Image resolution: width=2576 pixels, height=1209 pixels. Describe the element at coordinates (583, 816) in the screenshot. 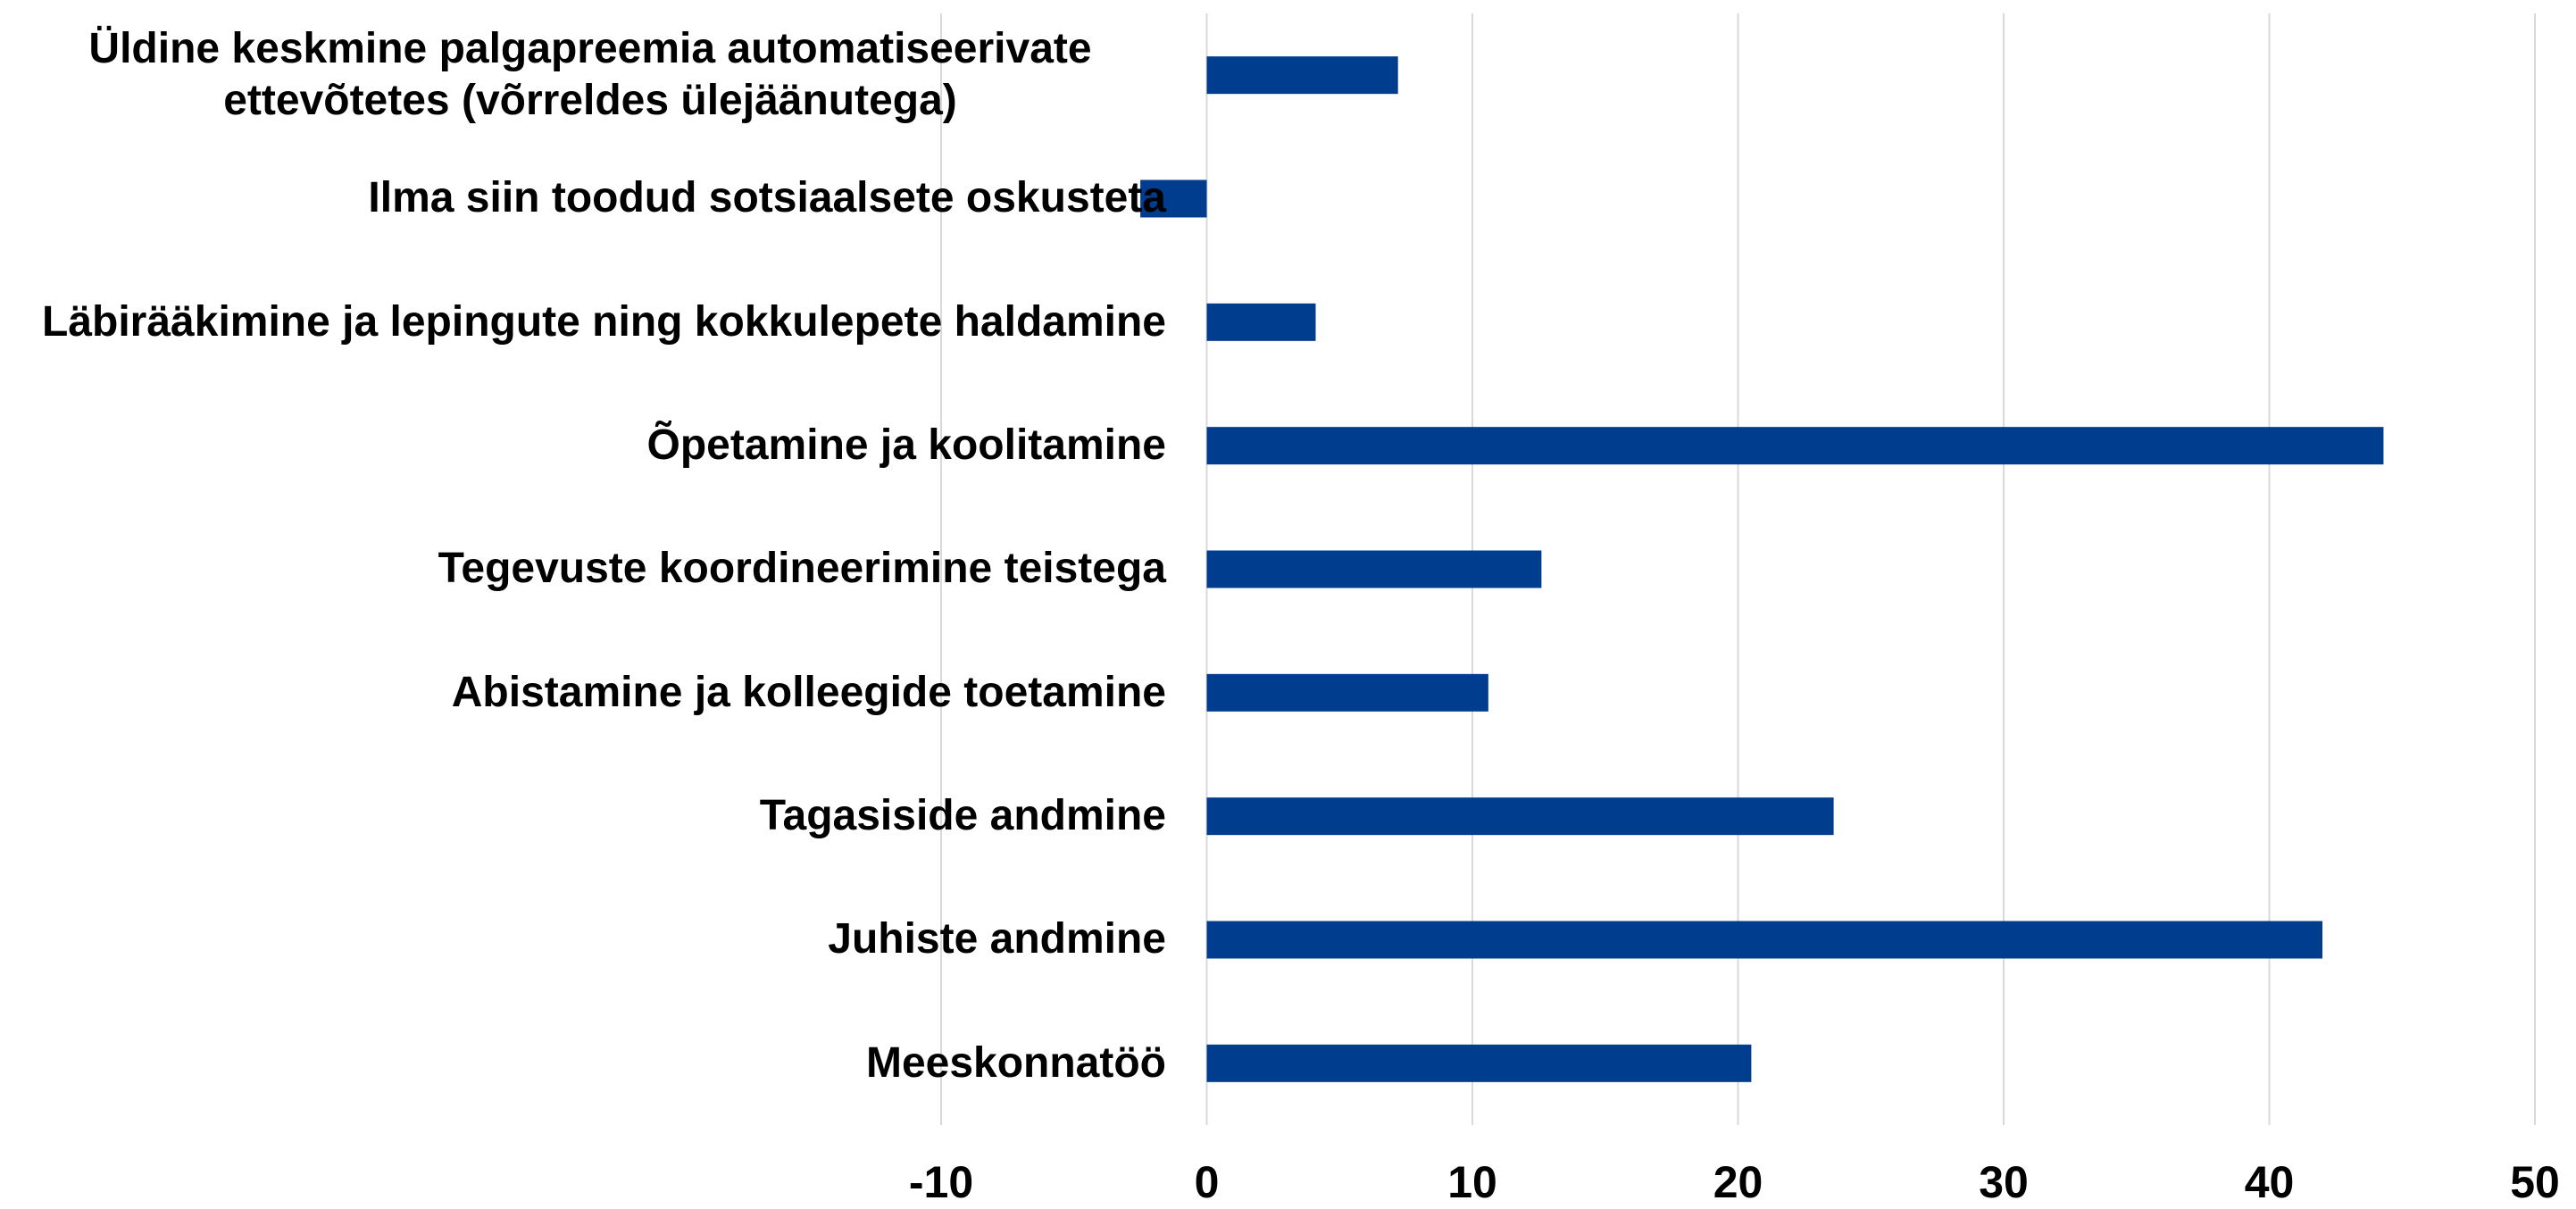

I see `category-label: Tagasiside andmine` at that location.